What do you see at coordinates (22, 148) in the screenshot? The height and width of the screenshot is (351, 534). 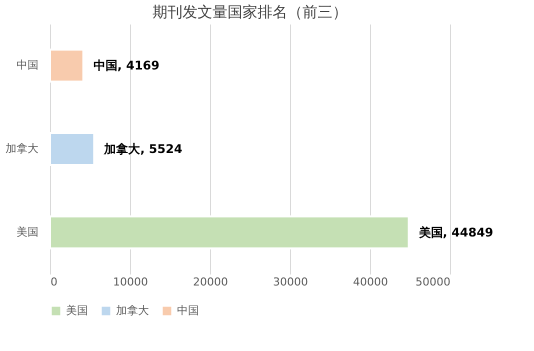 I see `y-tick-label: 加拿大` at bounding box center [22, 148].